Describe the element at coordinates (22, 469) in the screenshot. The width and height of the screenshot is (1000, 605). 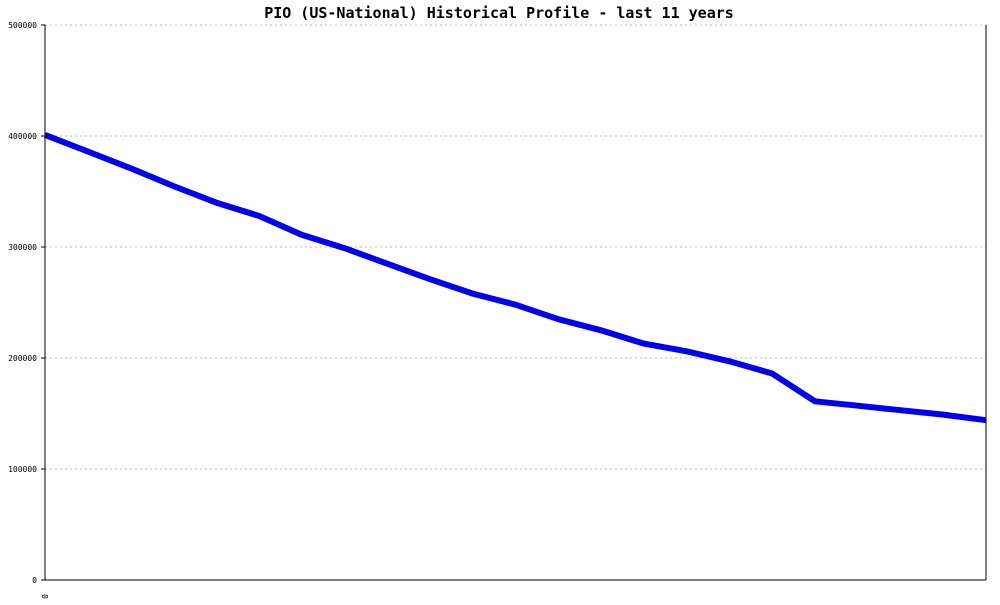
I see `y-tick-label: 100000` at that location.